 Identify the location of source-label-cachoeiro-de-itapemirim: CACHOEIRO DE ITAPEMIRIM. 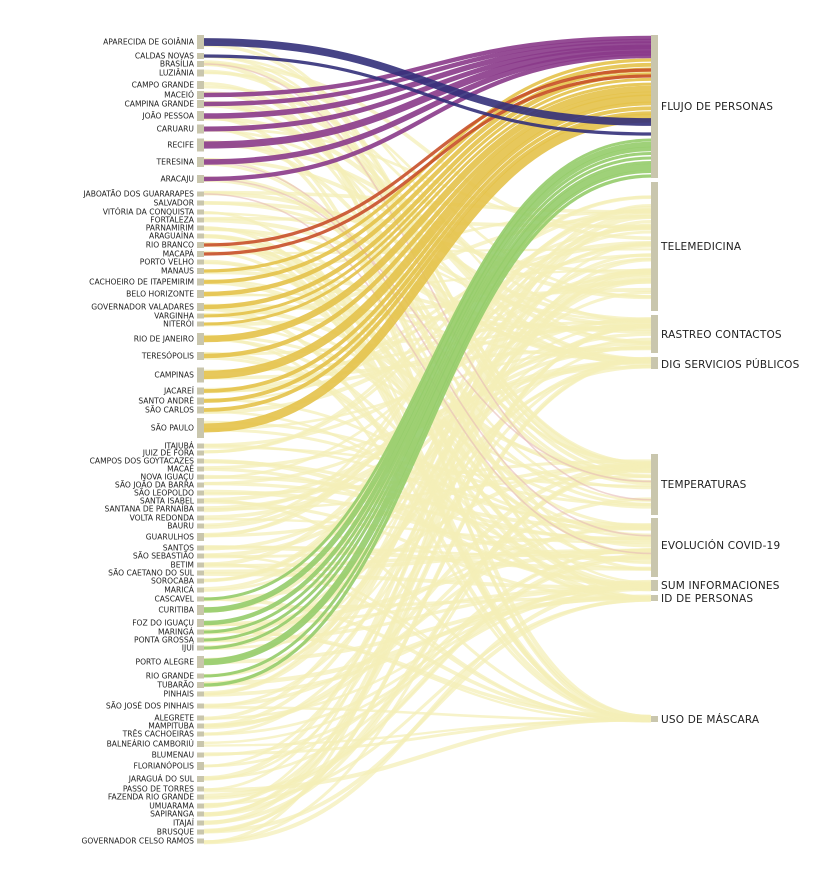
(141, 282).